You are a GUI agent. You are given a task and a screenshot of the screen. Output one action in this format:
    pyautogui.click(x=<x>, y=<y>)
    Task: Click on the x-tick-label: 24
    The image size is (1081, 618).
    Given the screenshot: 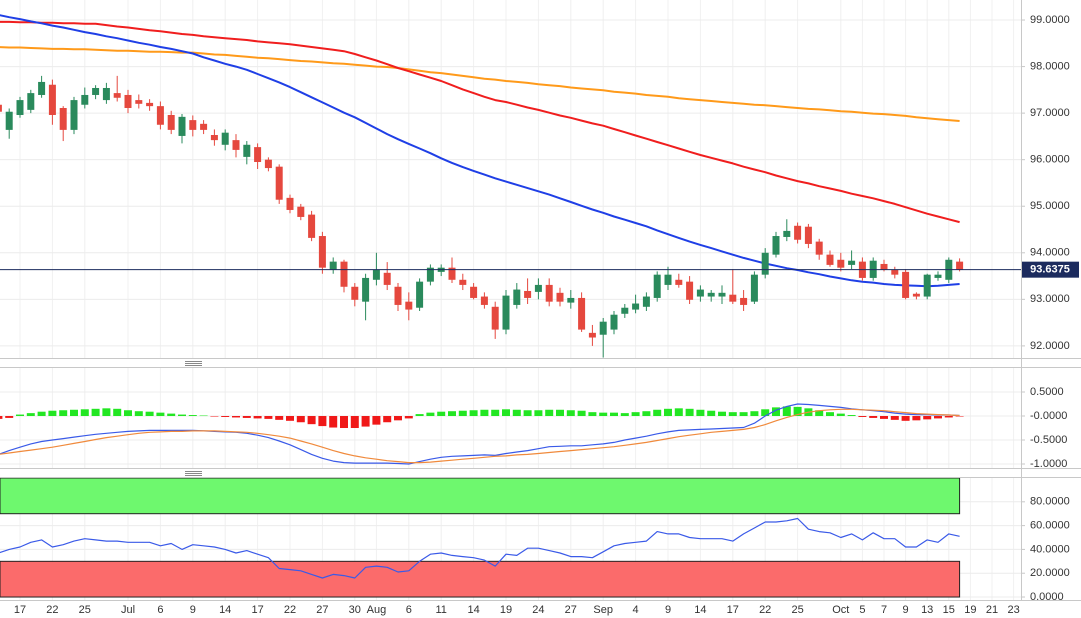 What is the action you would take?
    pyautogui.click(x=538, y=610)
    